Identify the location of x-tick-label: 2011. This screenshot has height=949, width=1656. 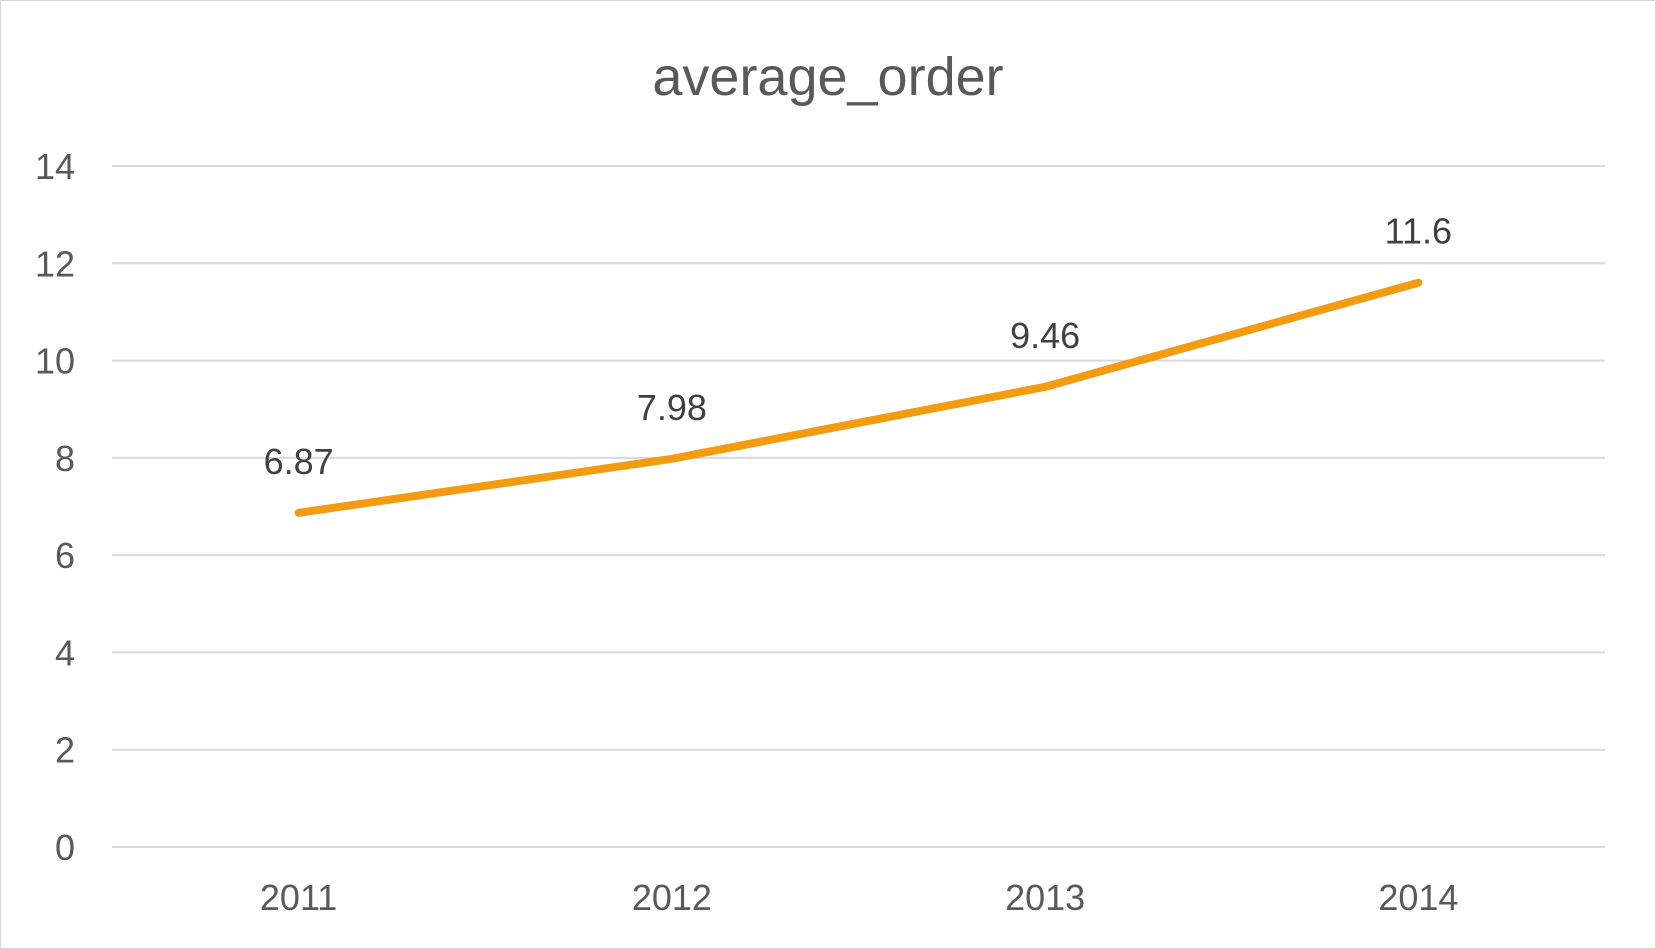
(298, 897).